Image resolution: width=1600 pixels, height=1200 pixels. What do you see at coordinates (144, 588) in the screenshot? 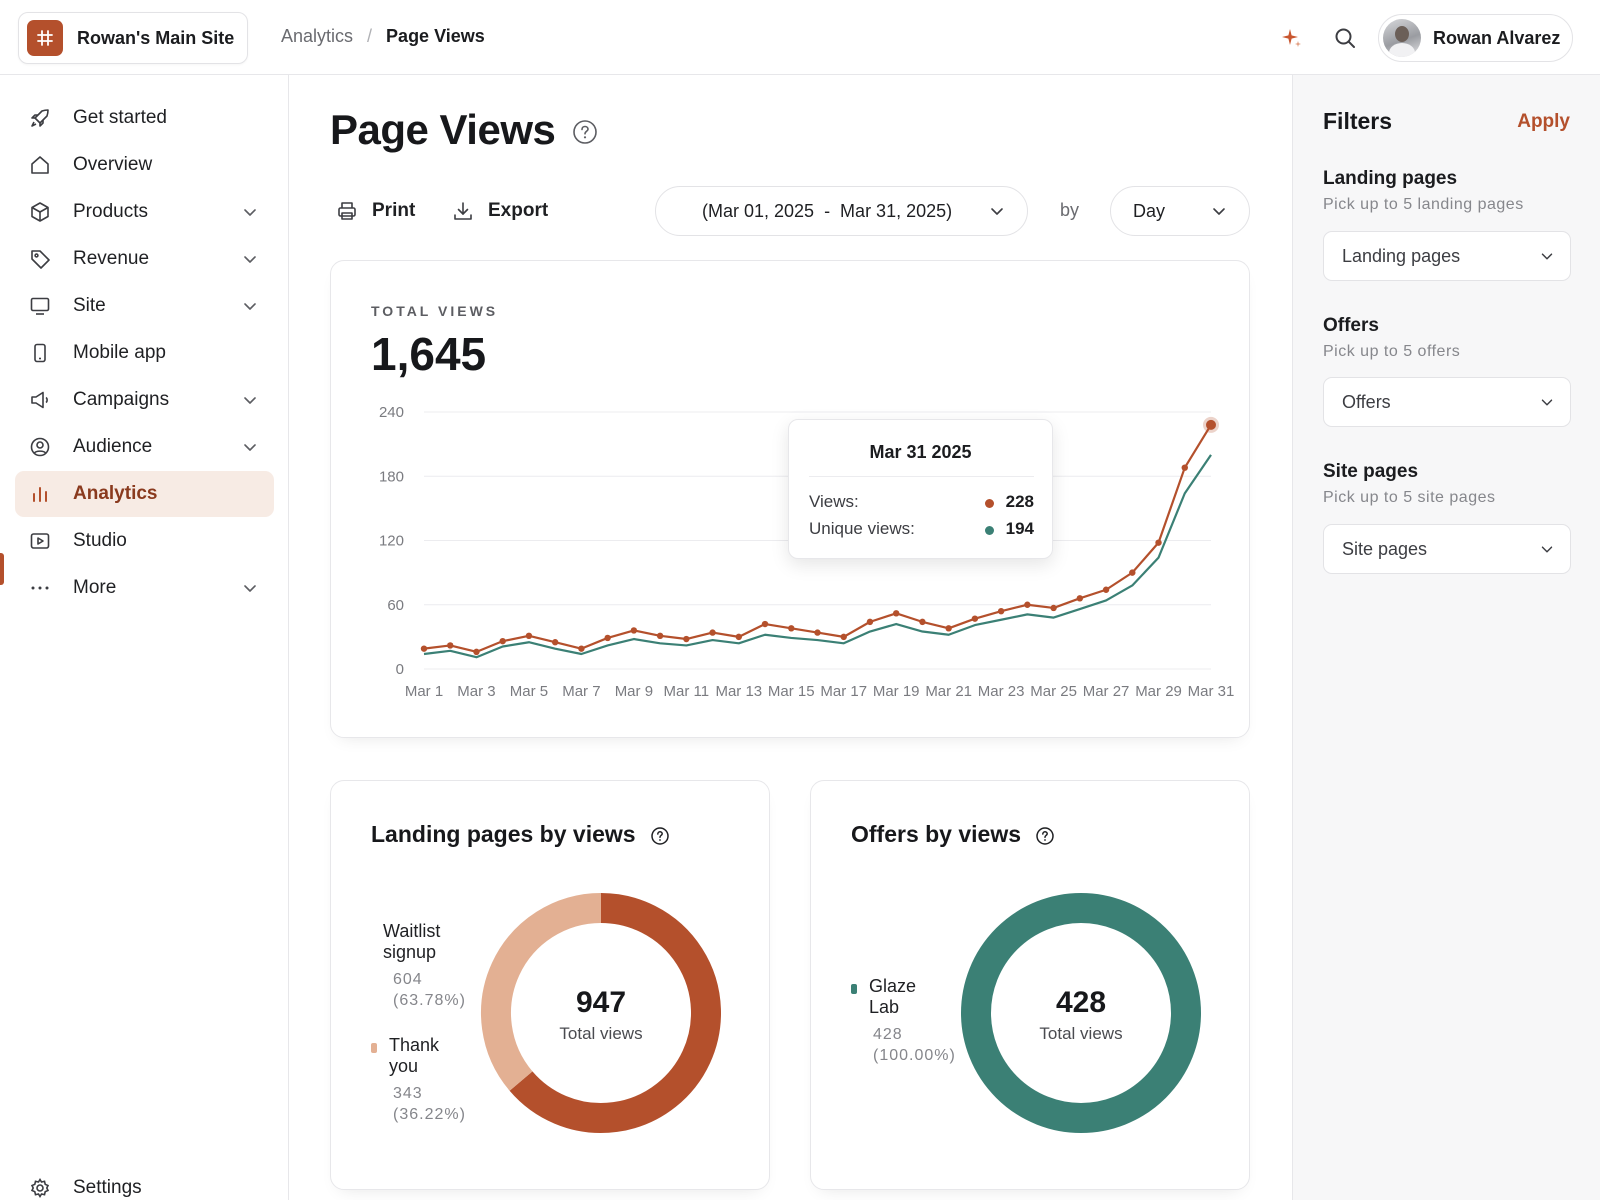
I see `sidebar-item-more: More` at bounding box center [144, 588].